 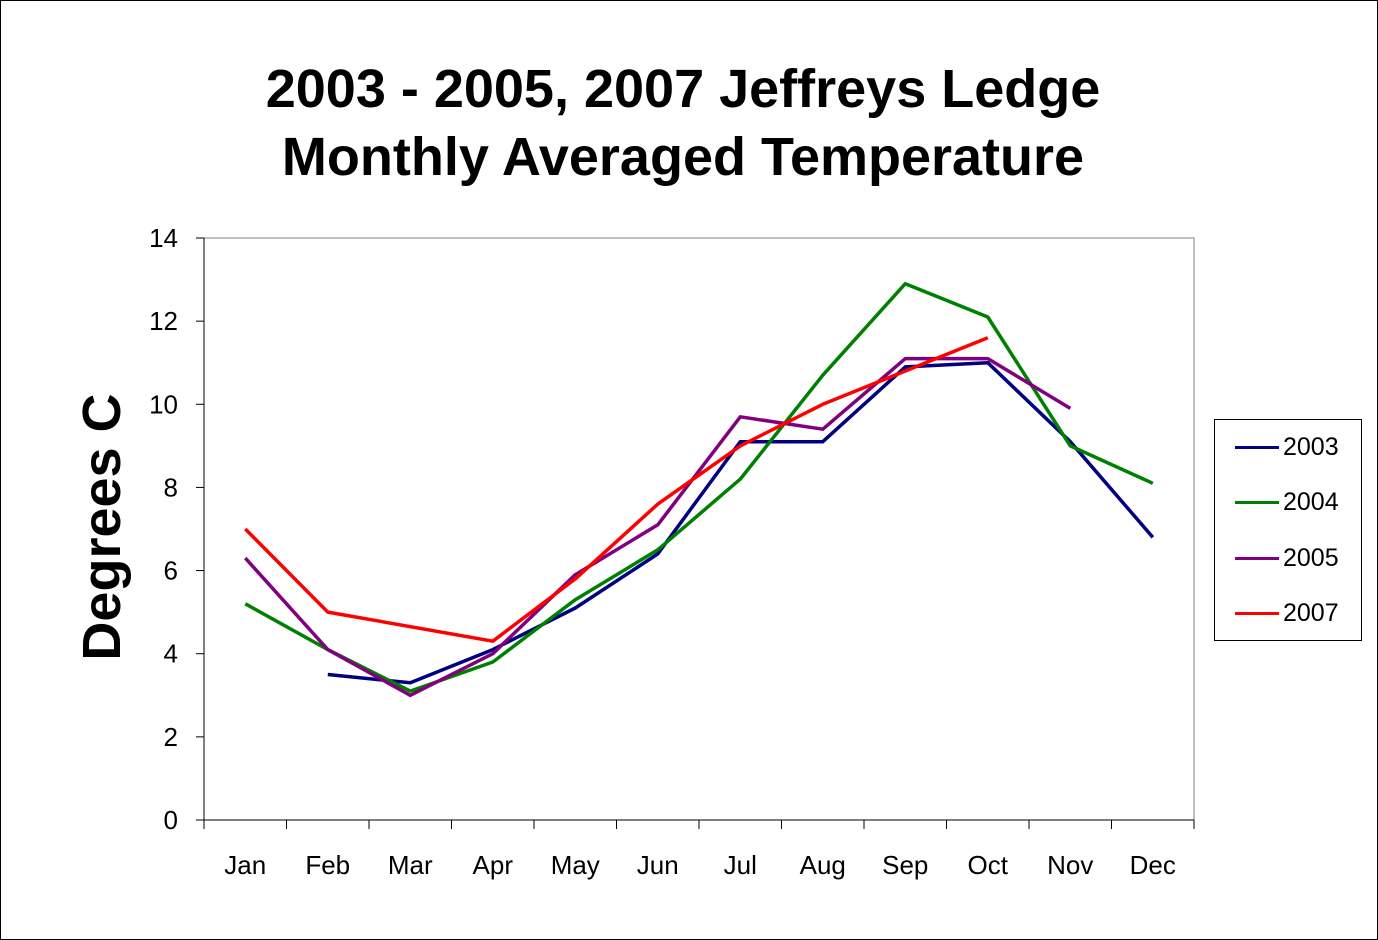 I want to click on x-tick-label: Jul, so click(x=740, y=865).